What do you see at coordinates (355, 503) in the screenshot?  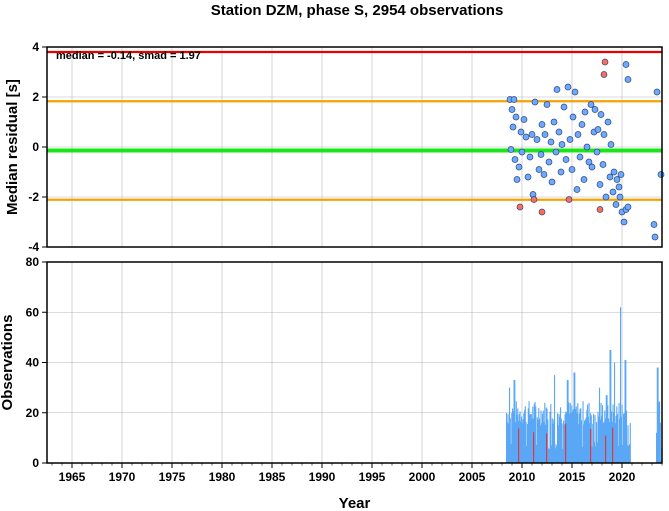 I see `year-x-axis-label: Year` at bounding box center [355, 503].